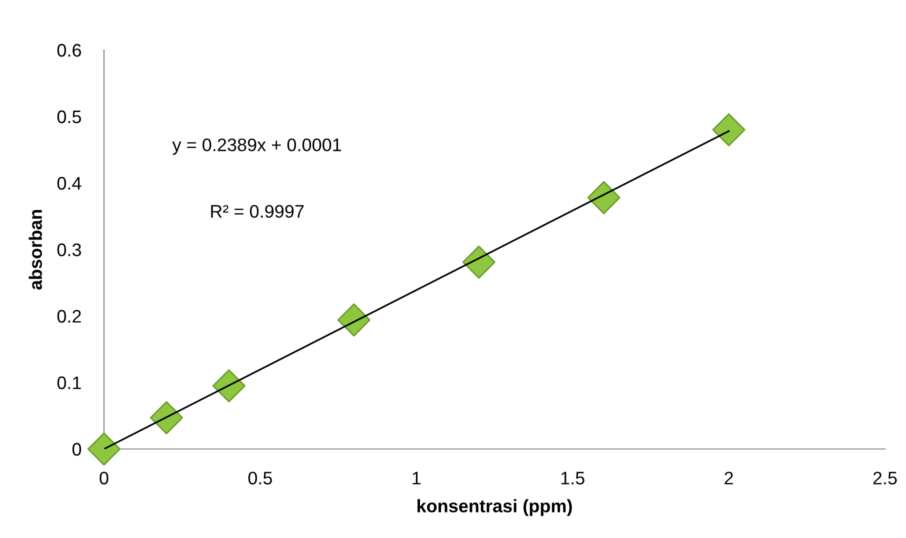  I want to click on x-tick-label: 0, so click(104, 478).